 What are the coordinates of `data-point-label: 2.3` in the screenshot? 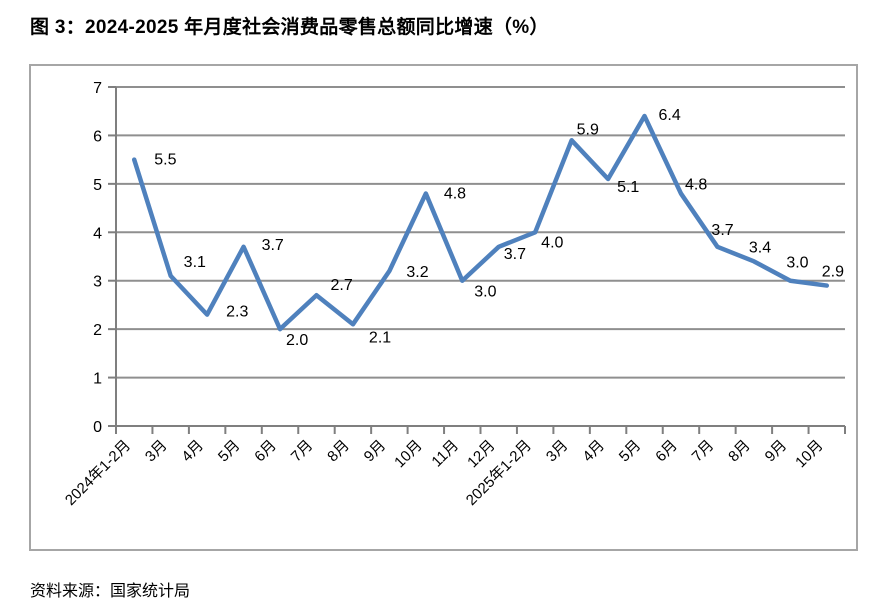 It's located at (237, 312).